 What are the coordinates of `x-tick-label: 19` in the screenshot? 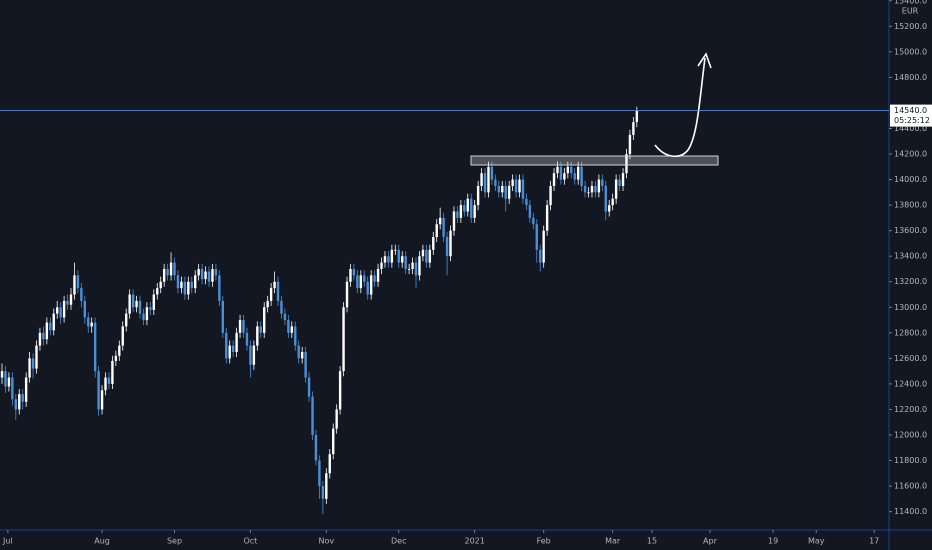 It's located at (773, 541).